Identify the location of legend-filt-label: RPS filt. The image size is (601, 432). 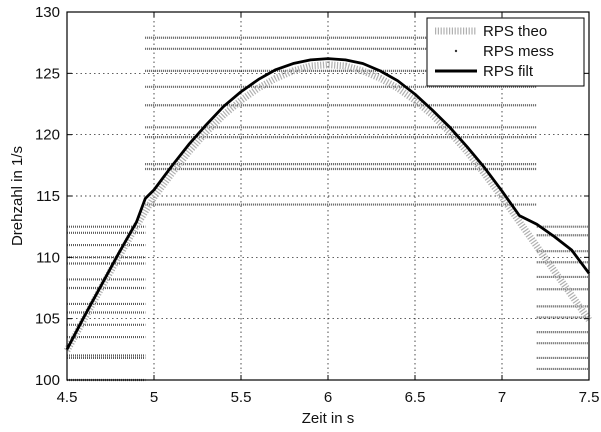
(508, 71).